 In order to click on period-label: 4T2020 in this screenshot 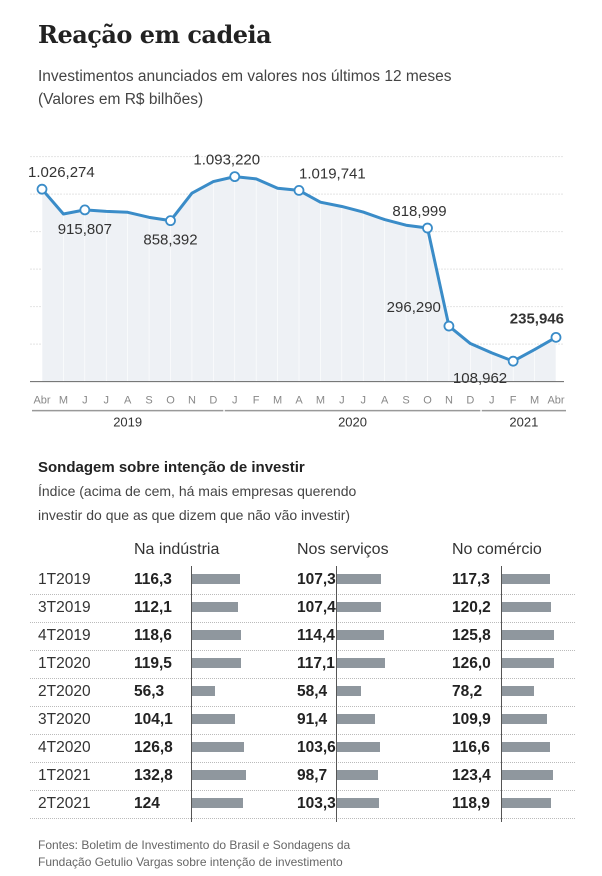, I will do `click(64, 747)`.